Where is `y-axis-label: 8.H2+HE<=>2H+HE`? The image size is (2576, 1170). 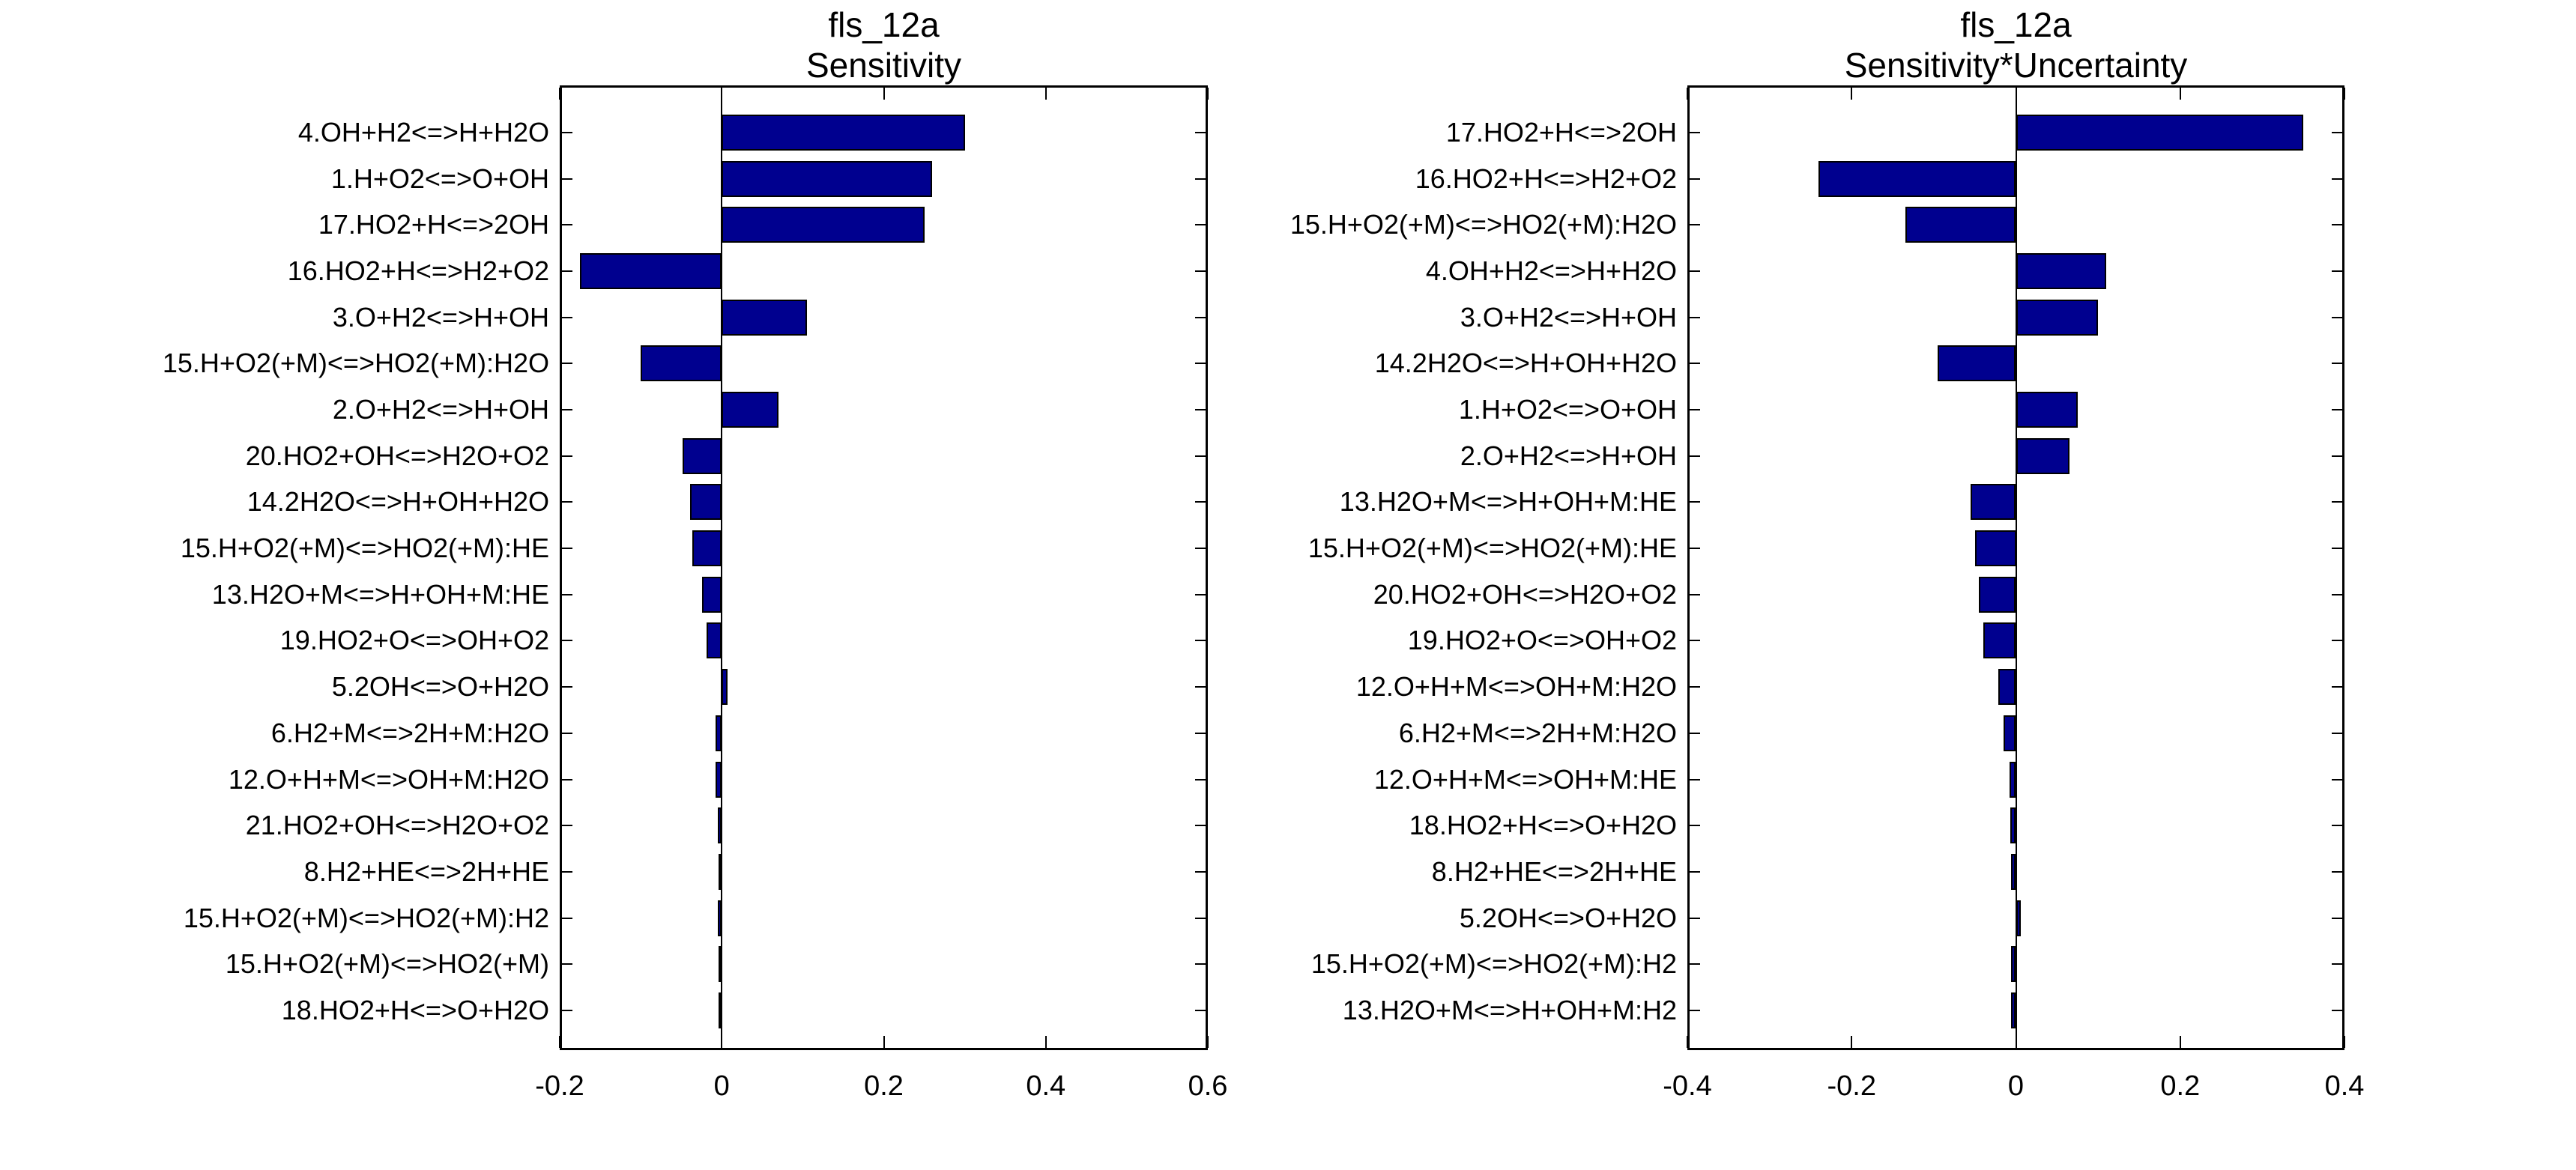
y-axis-label: 8.H2+HE<=>2H+HE is located at coordinates (426, 871).